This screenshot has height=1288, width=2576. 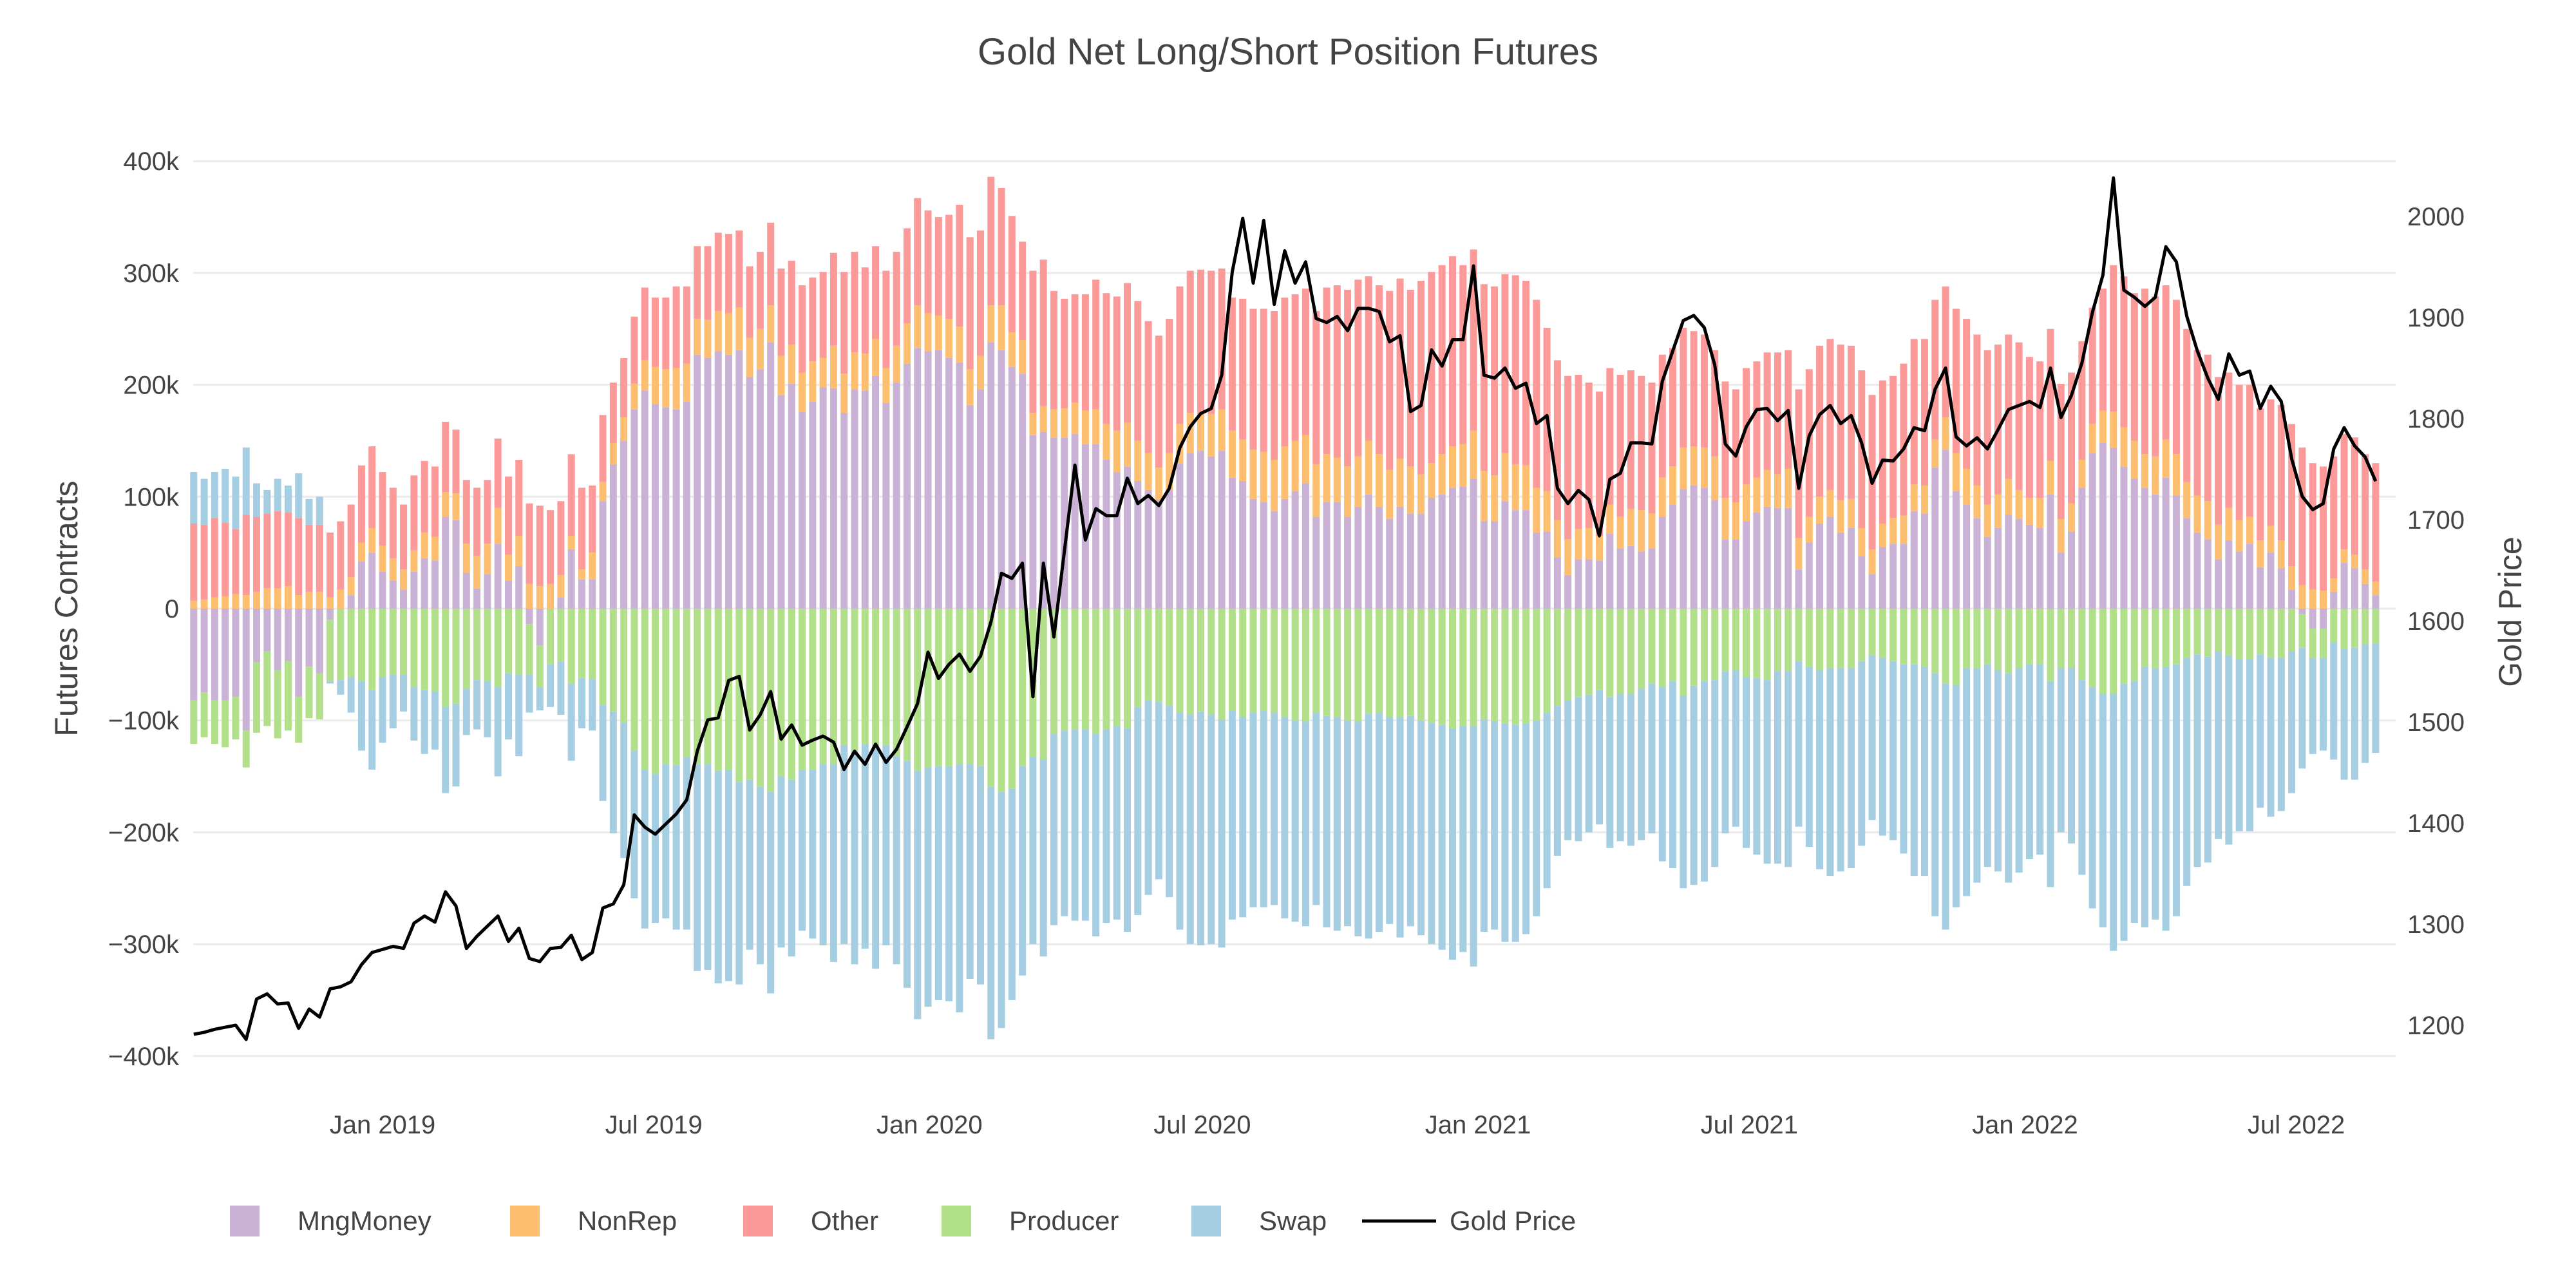 What do you see at coordinates (2436, 1026) in the screenshot?
I see `y2-tick-label: 1200` at bounding box center [2436, 1026].